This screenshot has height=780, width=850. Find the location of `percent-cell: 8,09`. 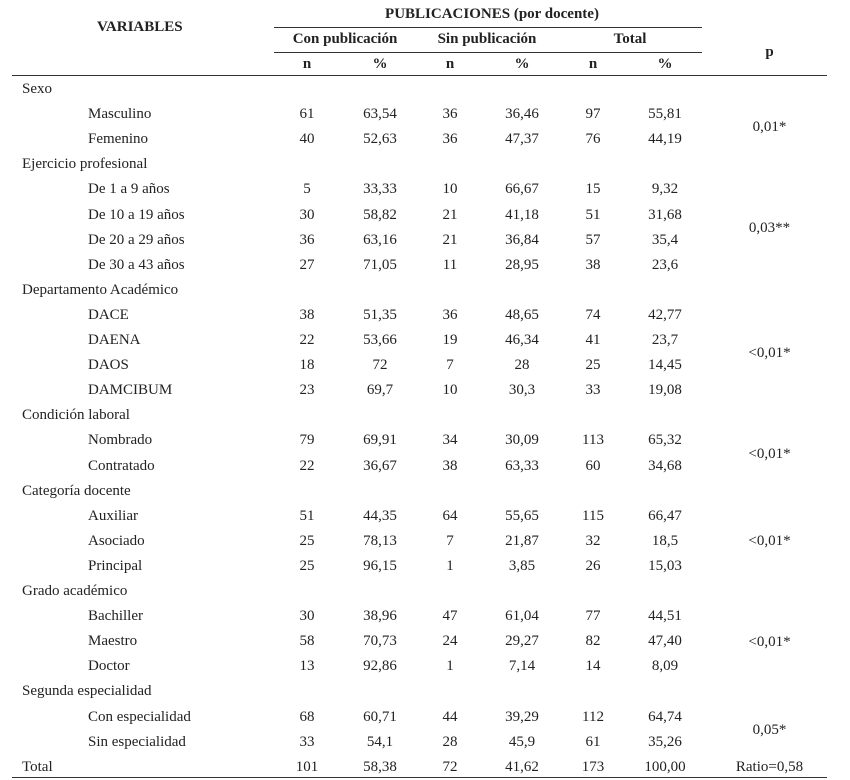

percent-cell: 8,09 is located at coordinates (665, 666).